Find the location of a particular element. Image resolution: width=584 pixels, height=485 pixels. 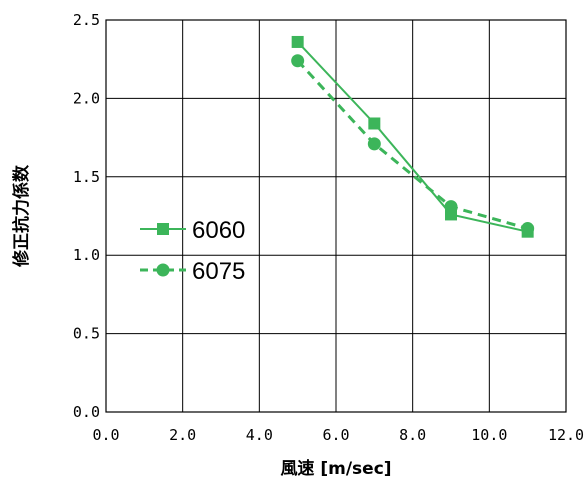

x-tick-label: 8.0 is located at coordinates (412, 435).